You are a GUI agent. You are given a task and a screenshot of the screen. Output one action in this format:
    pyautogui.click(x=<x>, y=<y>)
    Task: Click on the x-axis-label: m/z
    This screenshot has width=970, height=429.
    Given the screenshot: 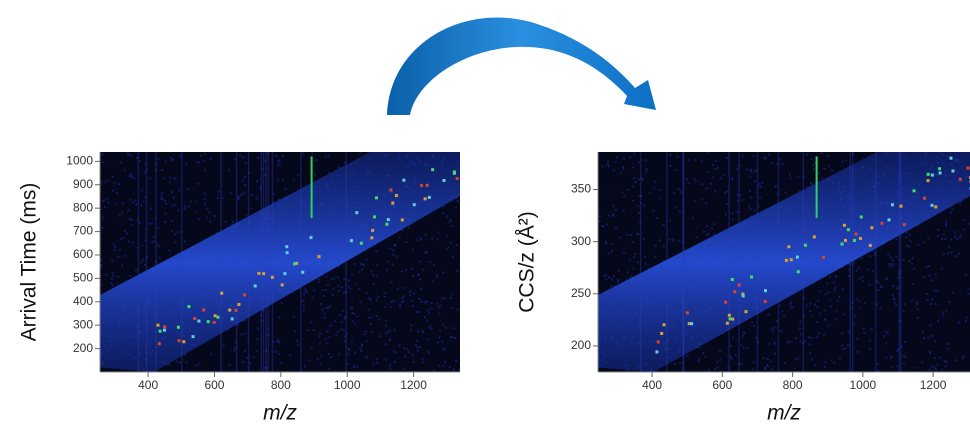 What is the action you would take?
    pyautogui.click(x=280, y=413)
    